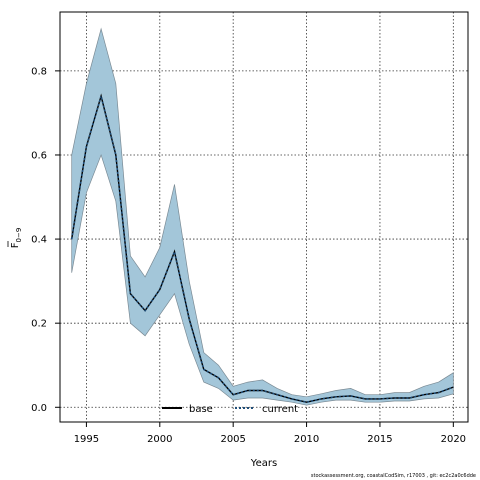 The image size is (480, 480). Describe the element at coordinates (86, 439) in the screenshot. I see `x-tick-label: 1995` at that location.